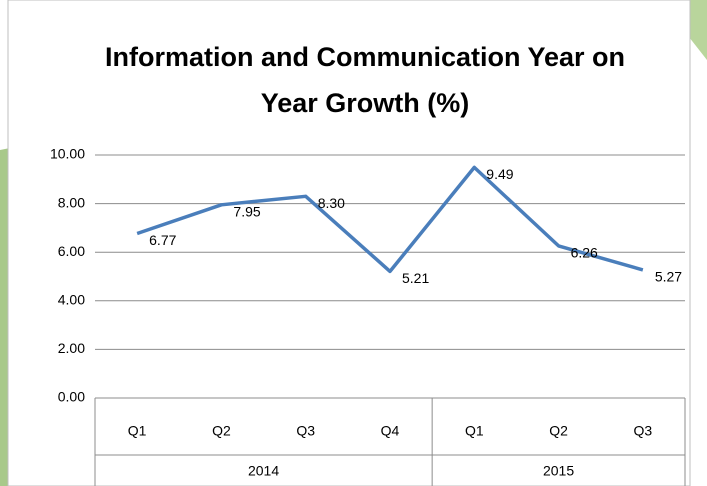 The image size is (707, 486). What do you see at coordinates (390, 431) in the screenshot?
I see `x-tick-label: Q4` at bounding box center [390, 431].